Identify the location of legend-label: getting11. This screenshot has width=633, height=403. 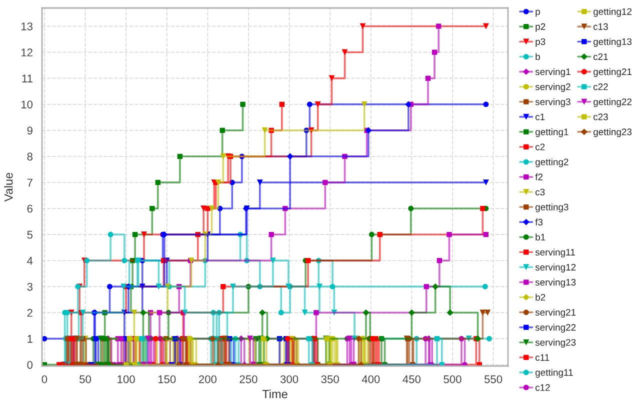
(554, 373).